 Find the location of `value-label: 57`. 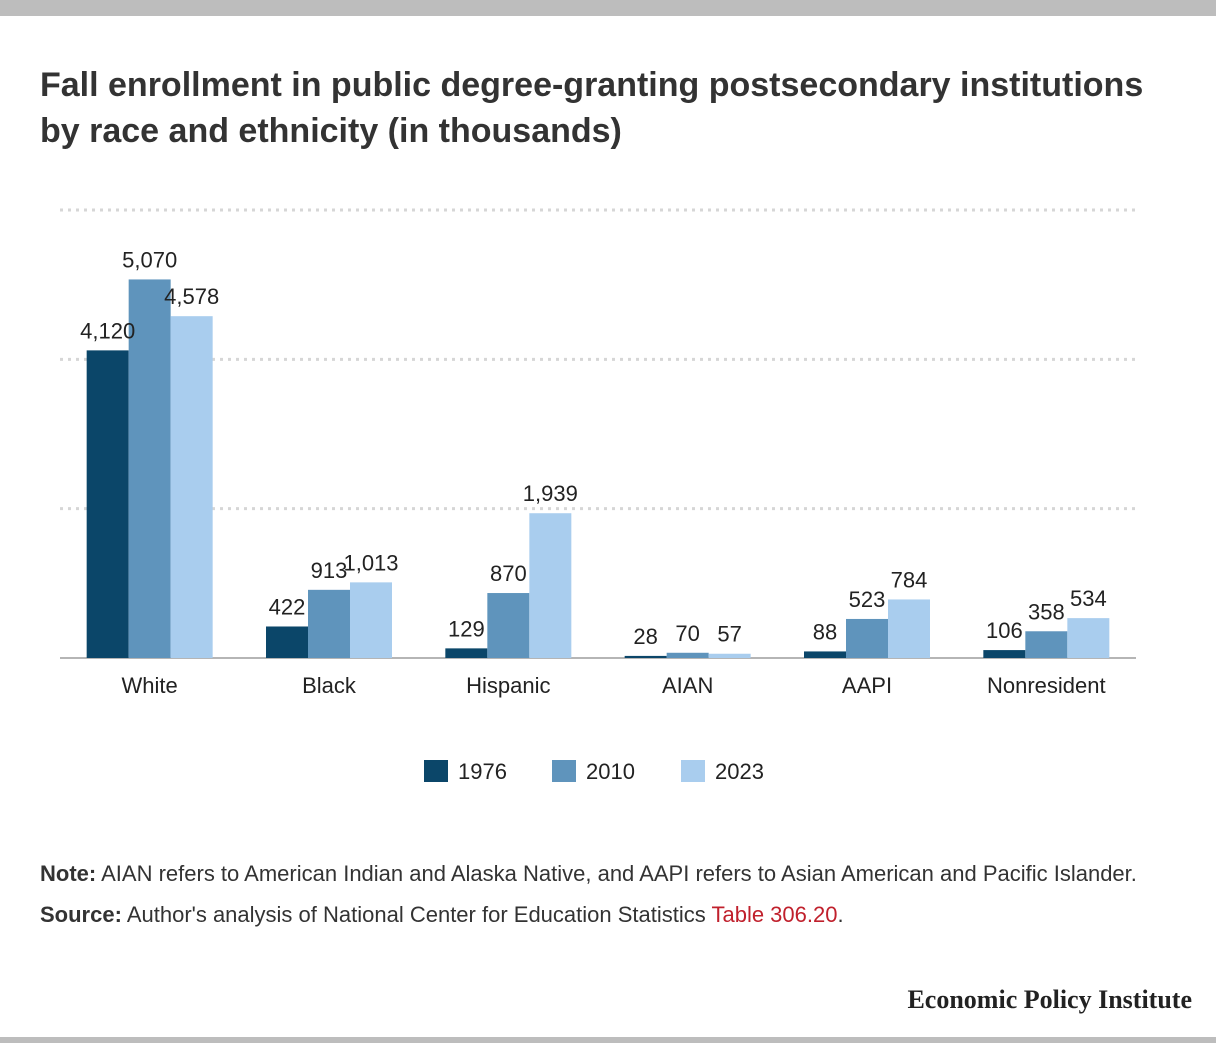

value-label: 57 is located at coordinates (729, 634).